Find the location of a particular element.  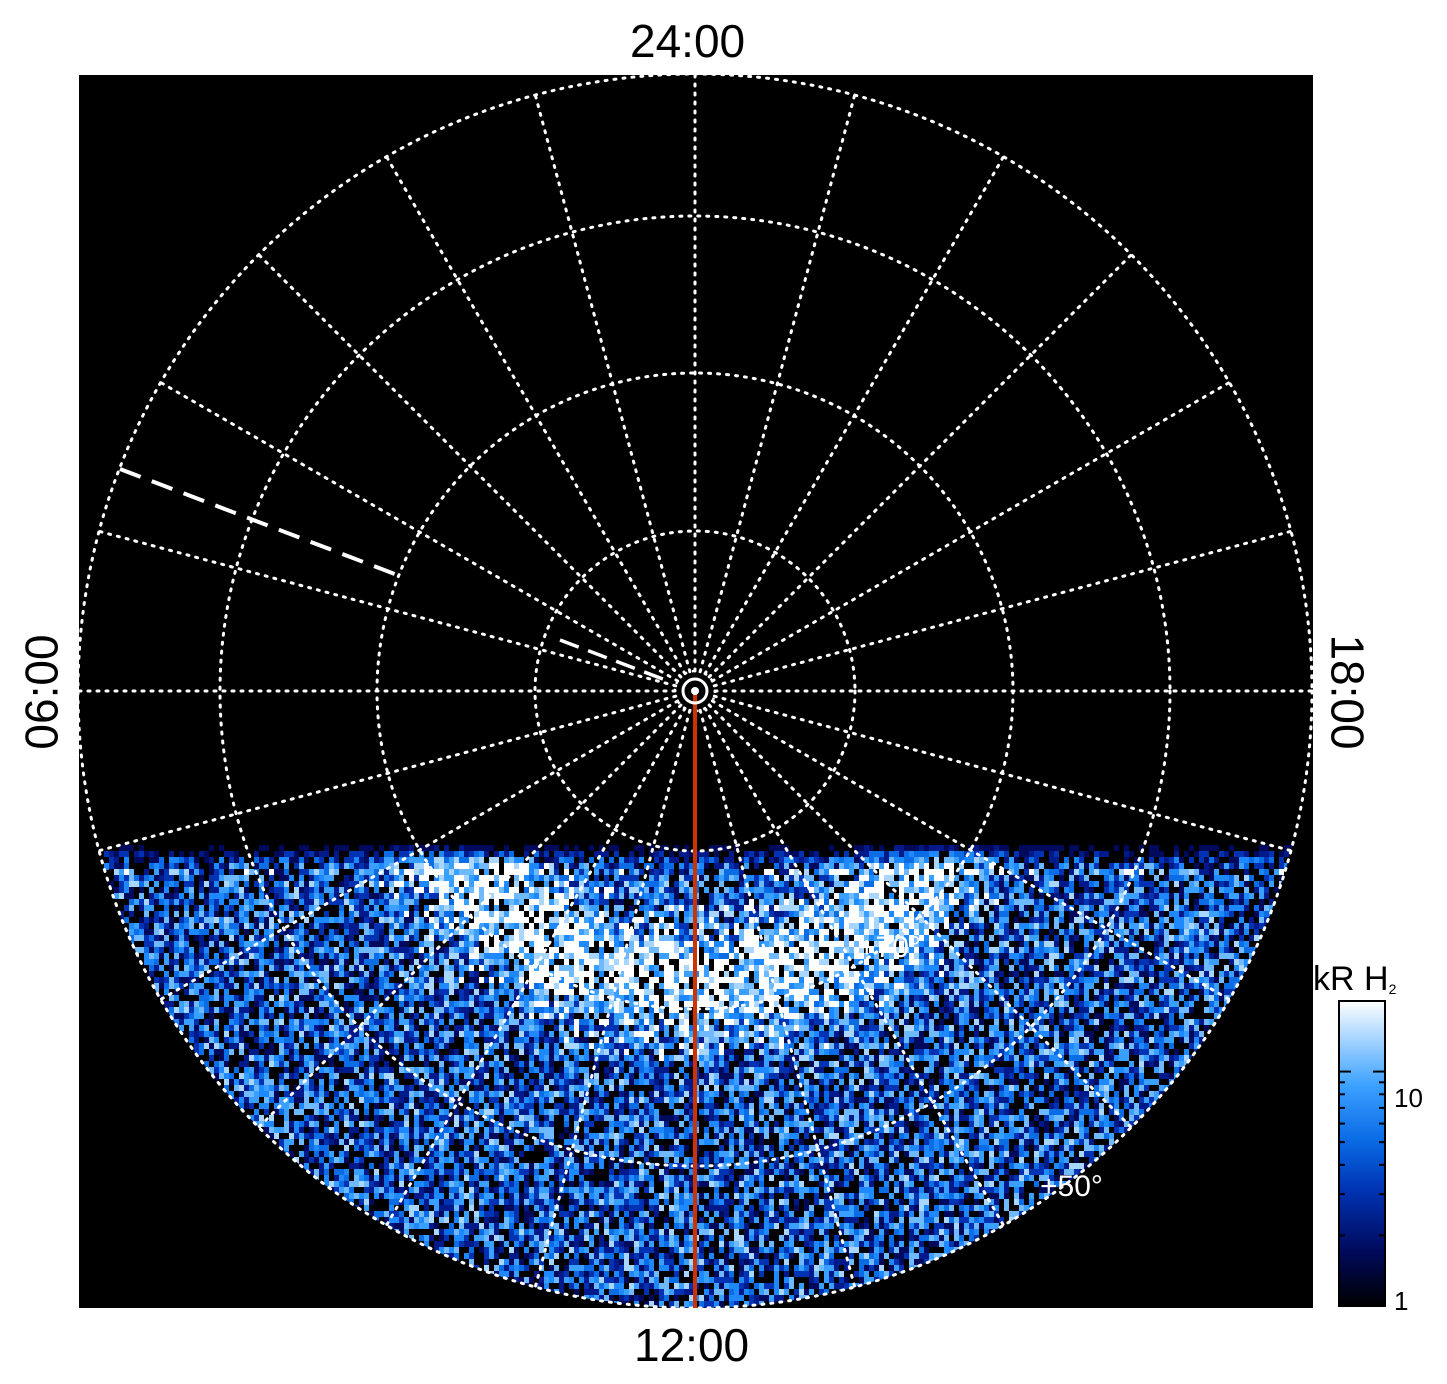

colorbar-title: kR H2 is located at coordinates (1354, 979).